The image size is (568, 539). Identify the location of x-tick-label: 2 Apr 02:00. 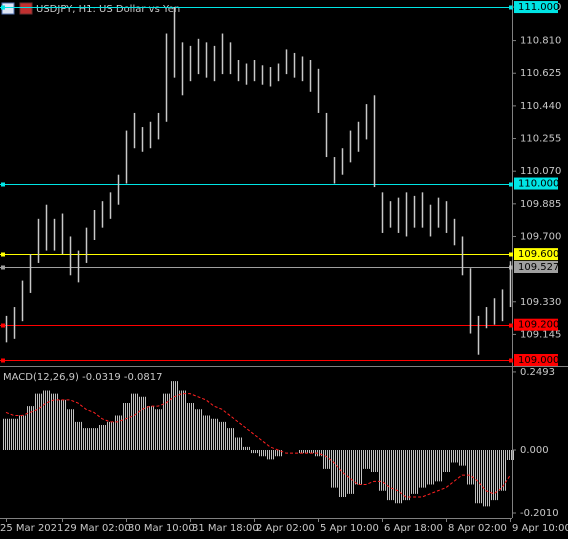
(285, 528).